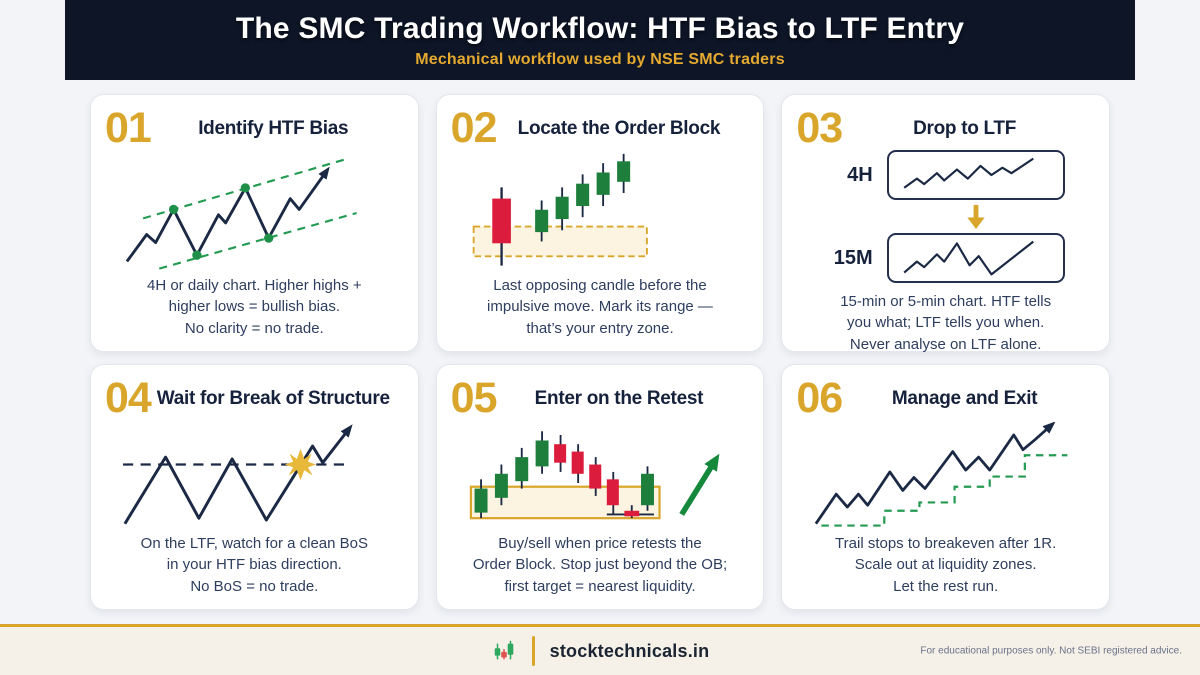  What do you see at coordinates (254, 544) in the screenshot?
I see `step-4-desc-line-1: On the LTF, watch for a clean BoS` at bounding box center [254, 544].